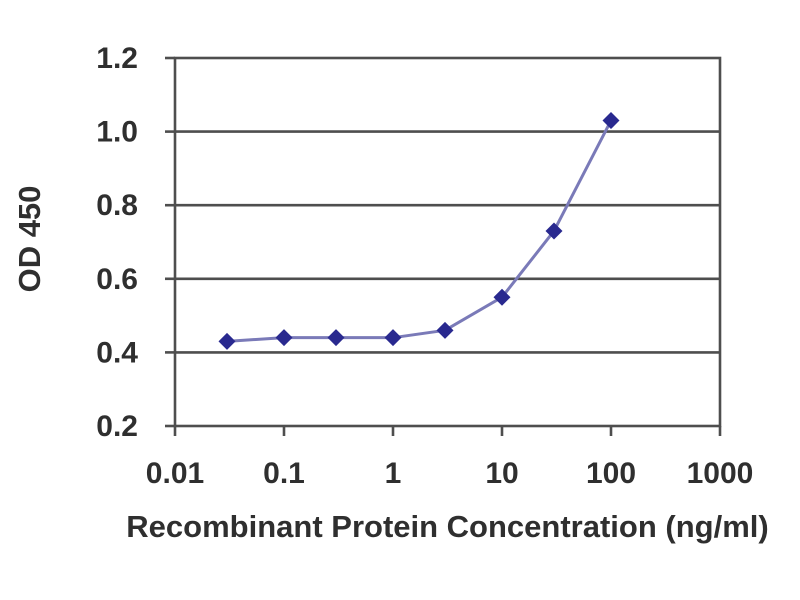  I want to click on x-tick-label: 10, so click(501, 473).